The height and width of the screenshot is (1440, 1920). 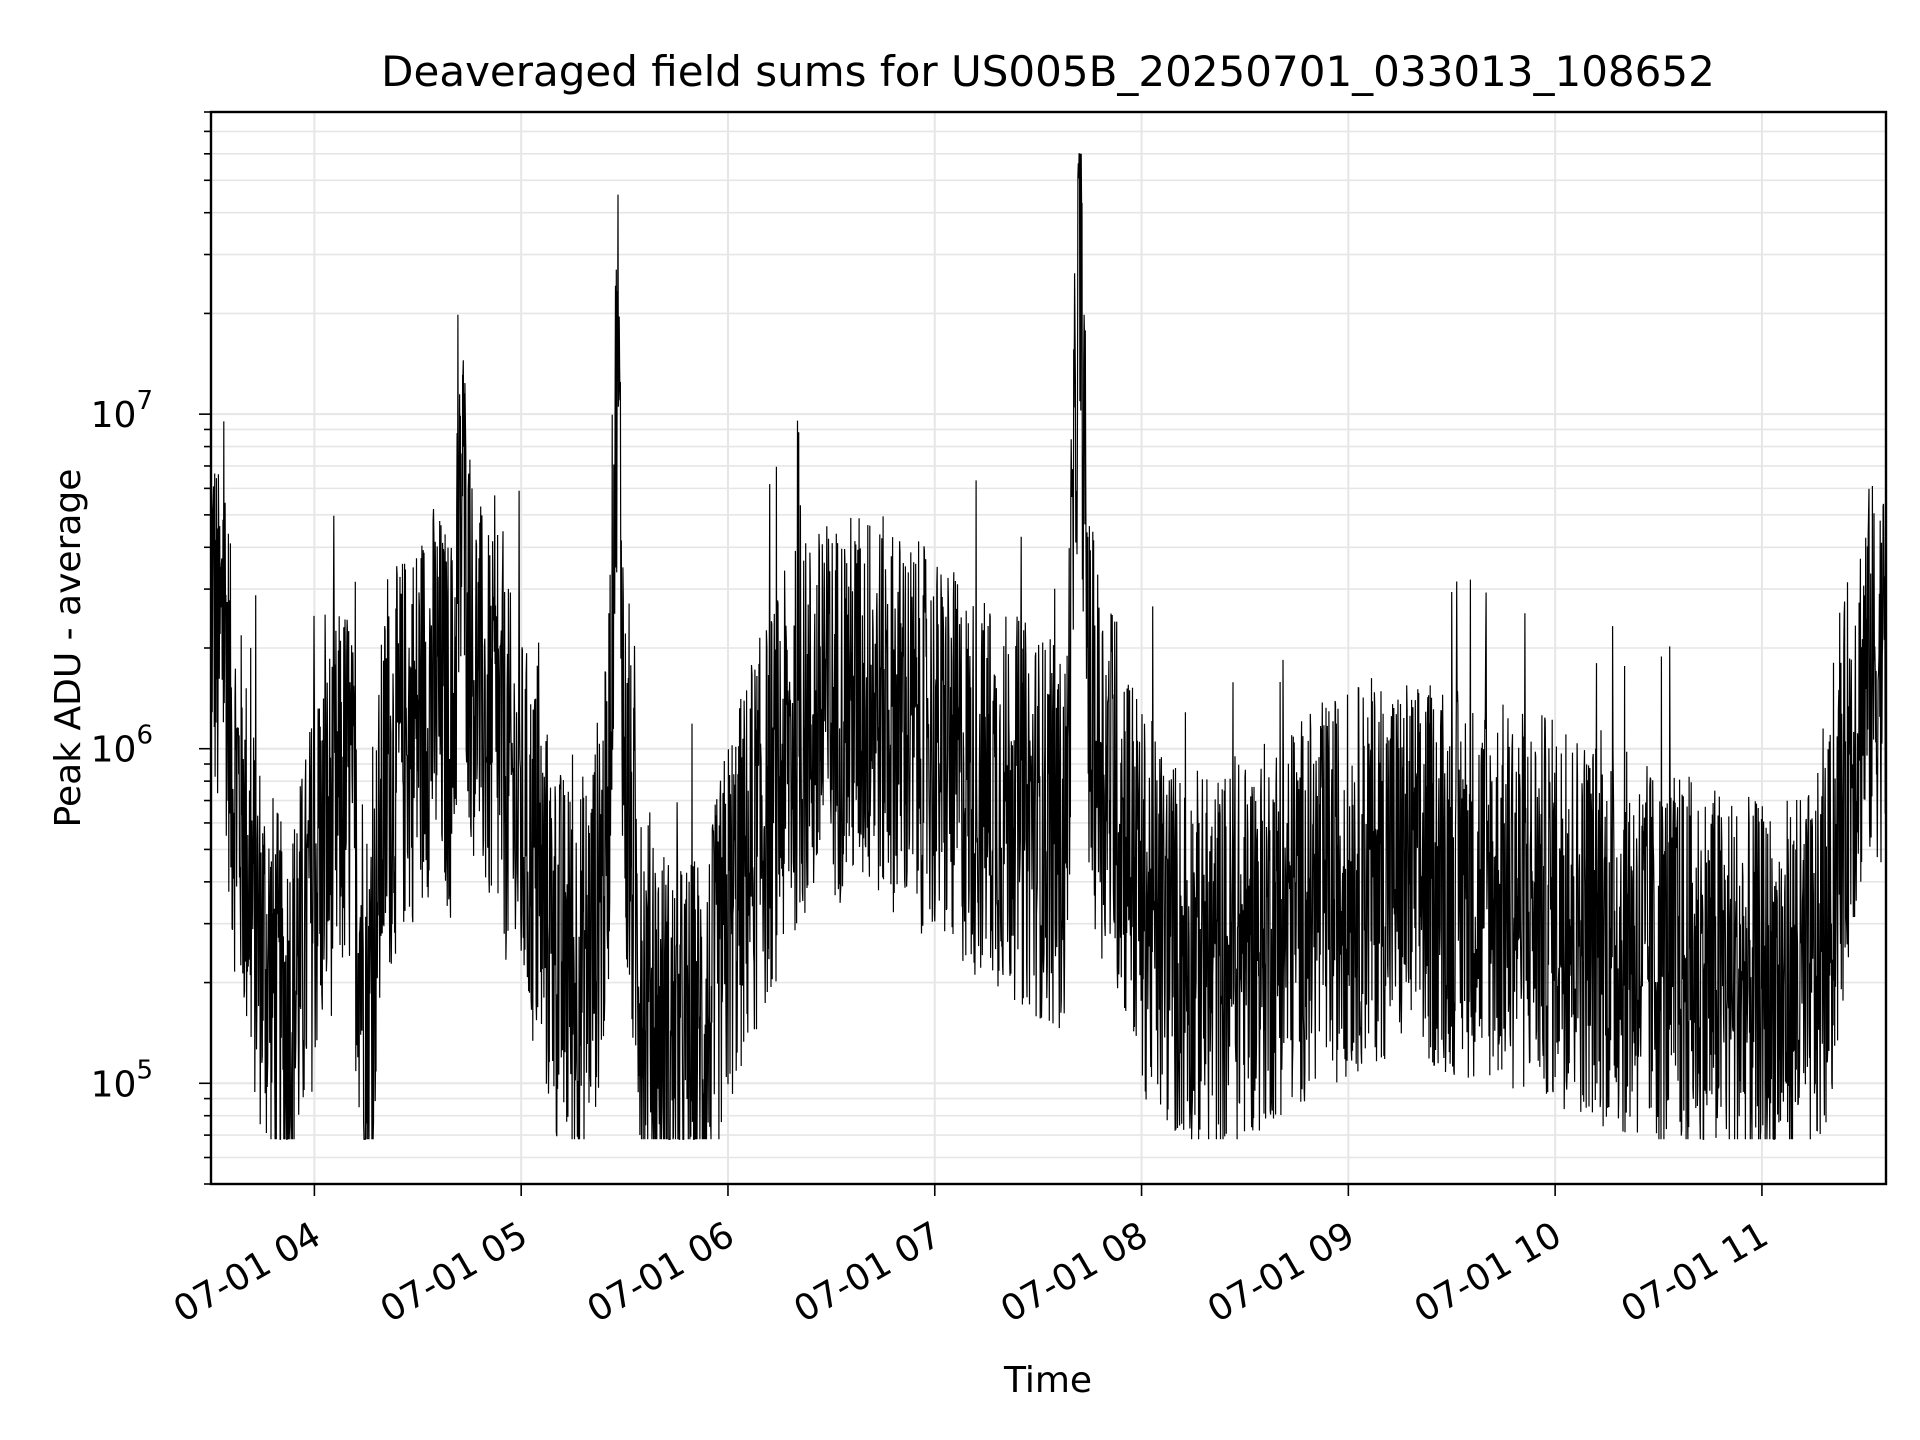 What do you see at coordinates (122, 411) in the screenshot?
I see `y-tick-label: 10⁷` at bounding box center [122, 411].